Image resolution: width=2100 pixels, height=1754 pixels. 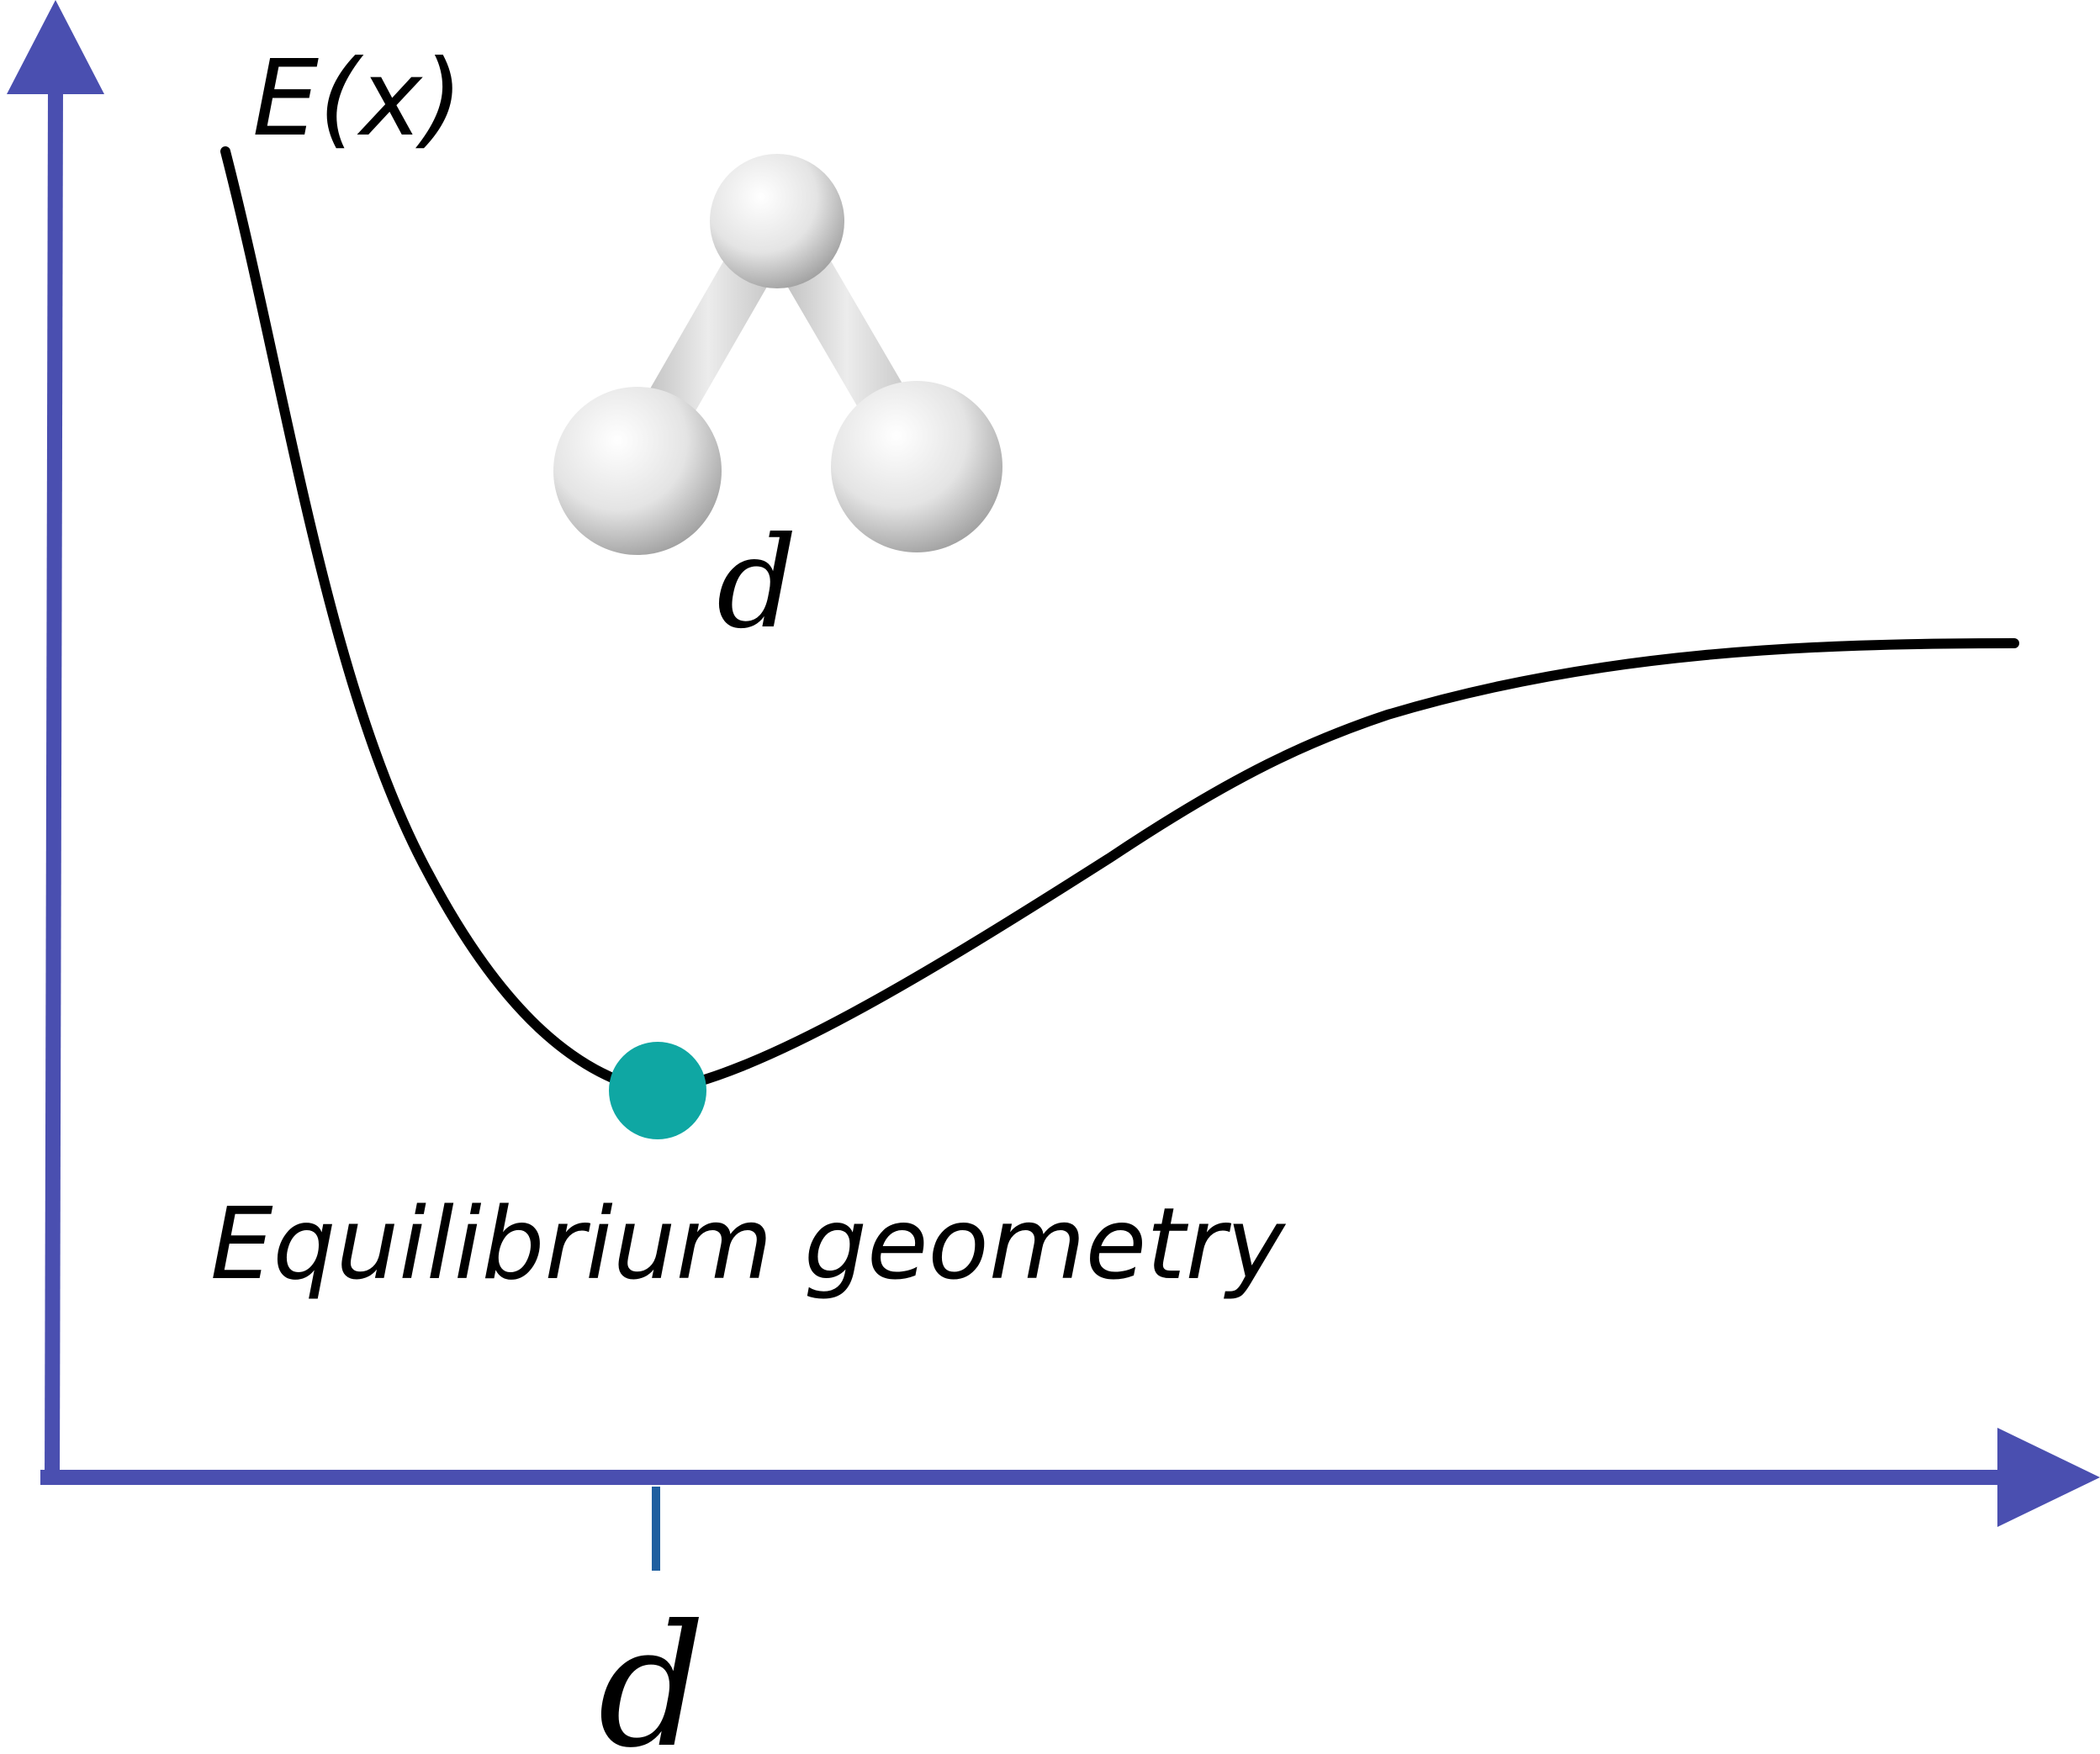 I want to click on equilibrium-annotation: Equilibrium geometry, so click(x=748, y=1244).